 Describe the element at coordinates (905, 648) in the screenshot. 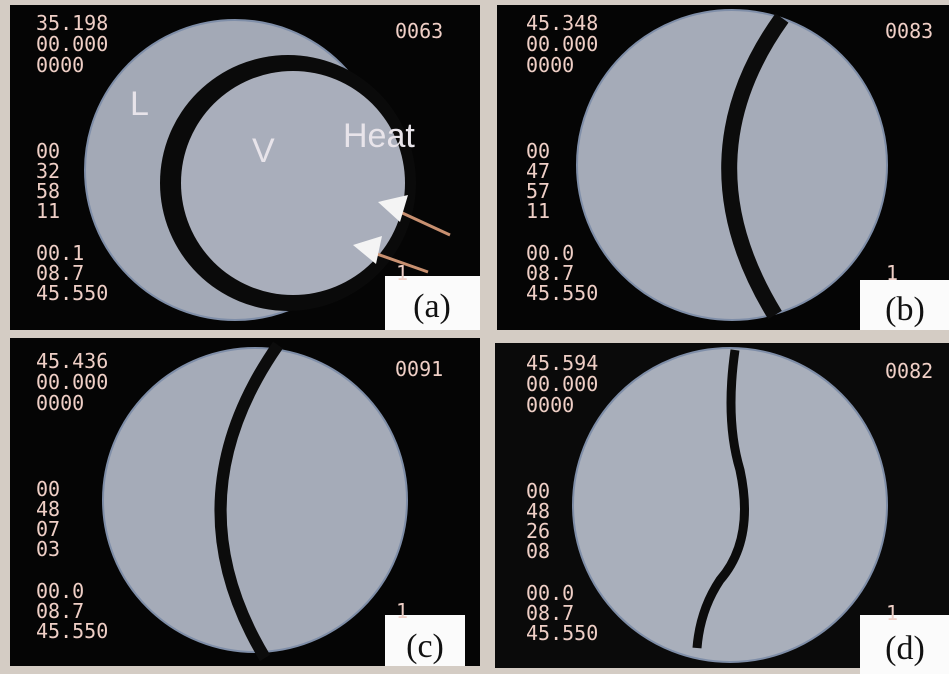

I see `panel-label: (d)` at that location.